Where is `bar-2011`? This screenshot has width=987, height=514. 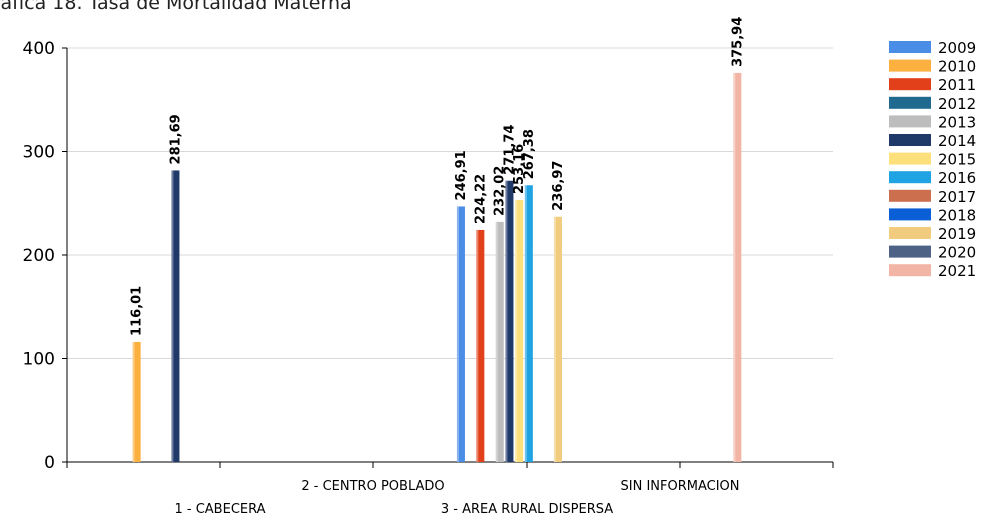 bar-2011 is located at coordinates (480, 345).